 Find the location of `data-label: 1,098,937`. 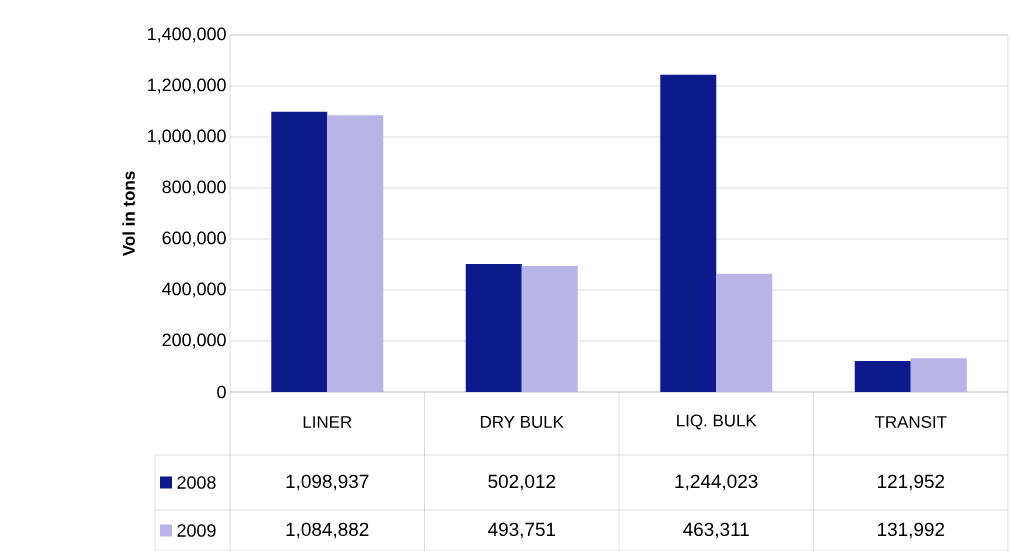

data-label: 1,098,937 is located at coordinates (327, 482).